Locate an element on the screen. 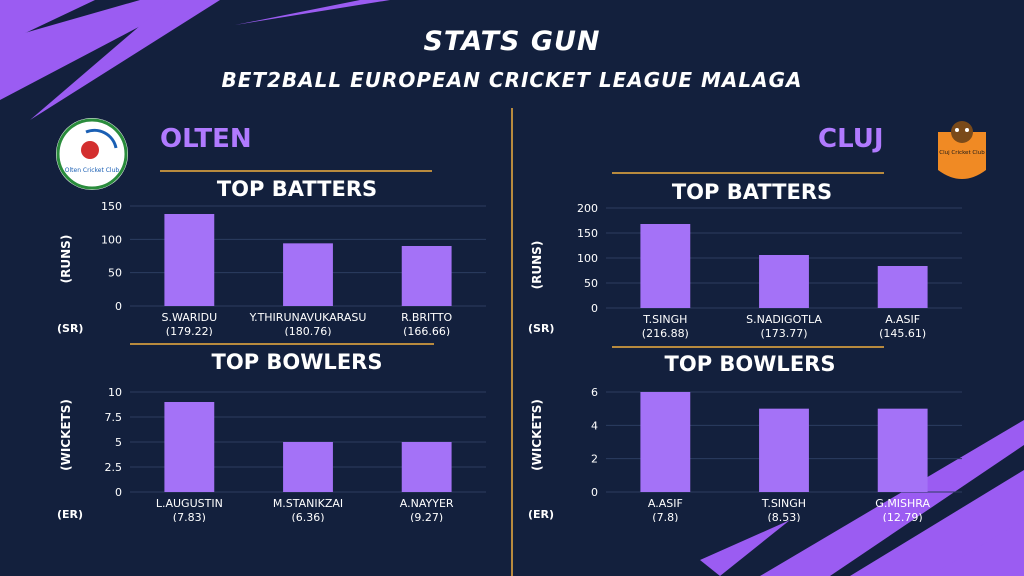 The image size is (1024, 576). x-sublabel: (9.27) is located at coordinates (426, 516).